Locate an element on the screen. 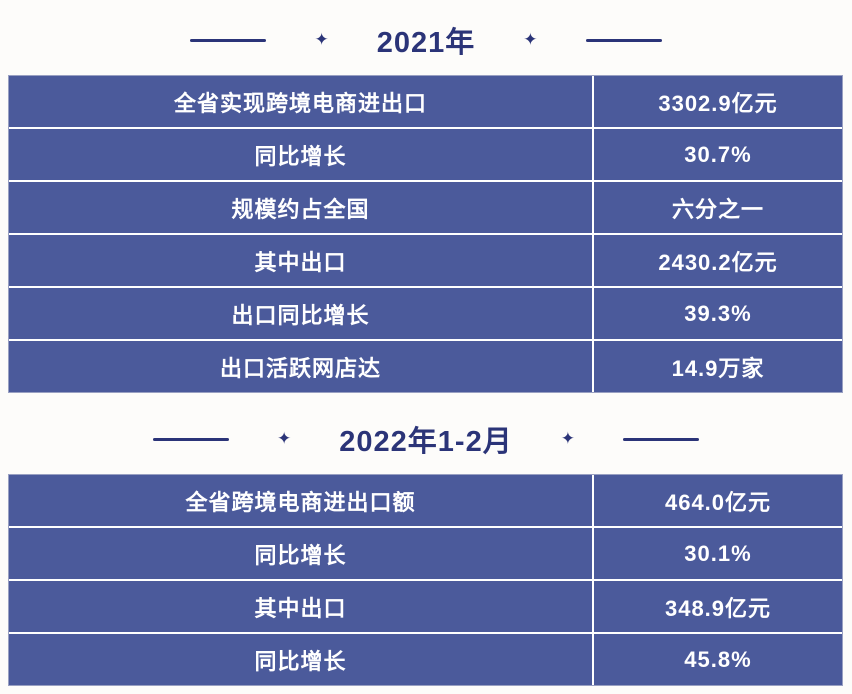 Image resolution: width=852 pixels, height=694 pixels. metric-value: 464.0亿元 is located at coordinates (718, 502).